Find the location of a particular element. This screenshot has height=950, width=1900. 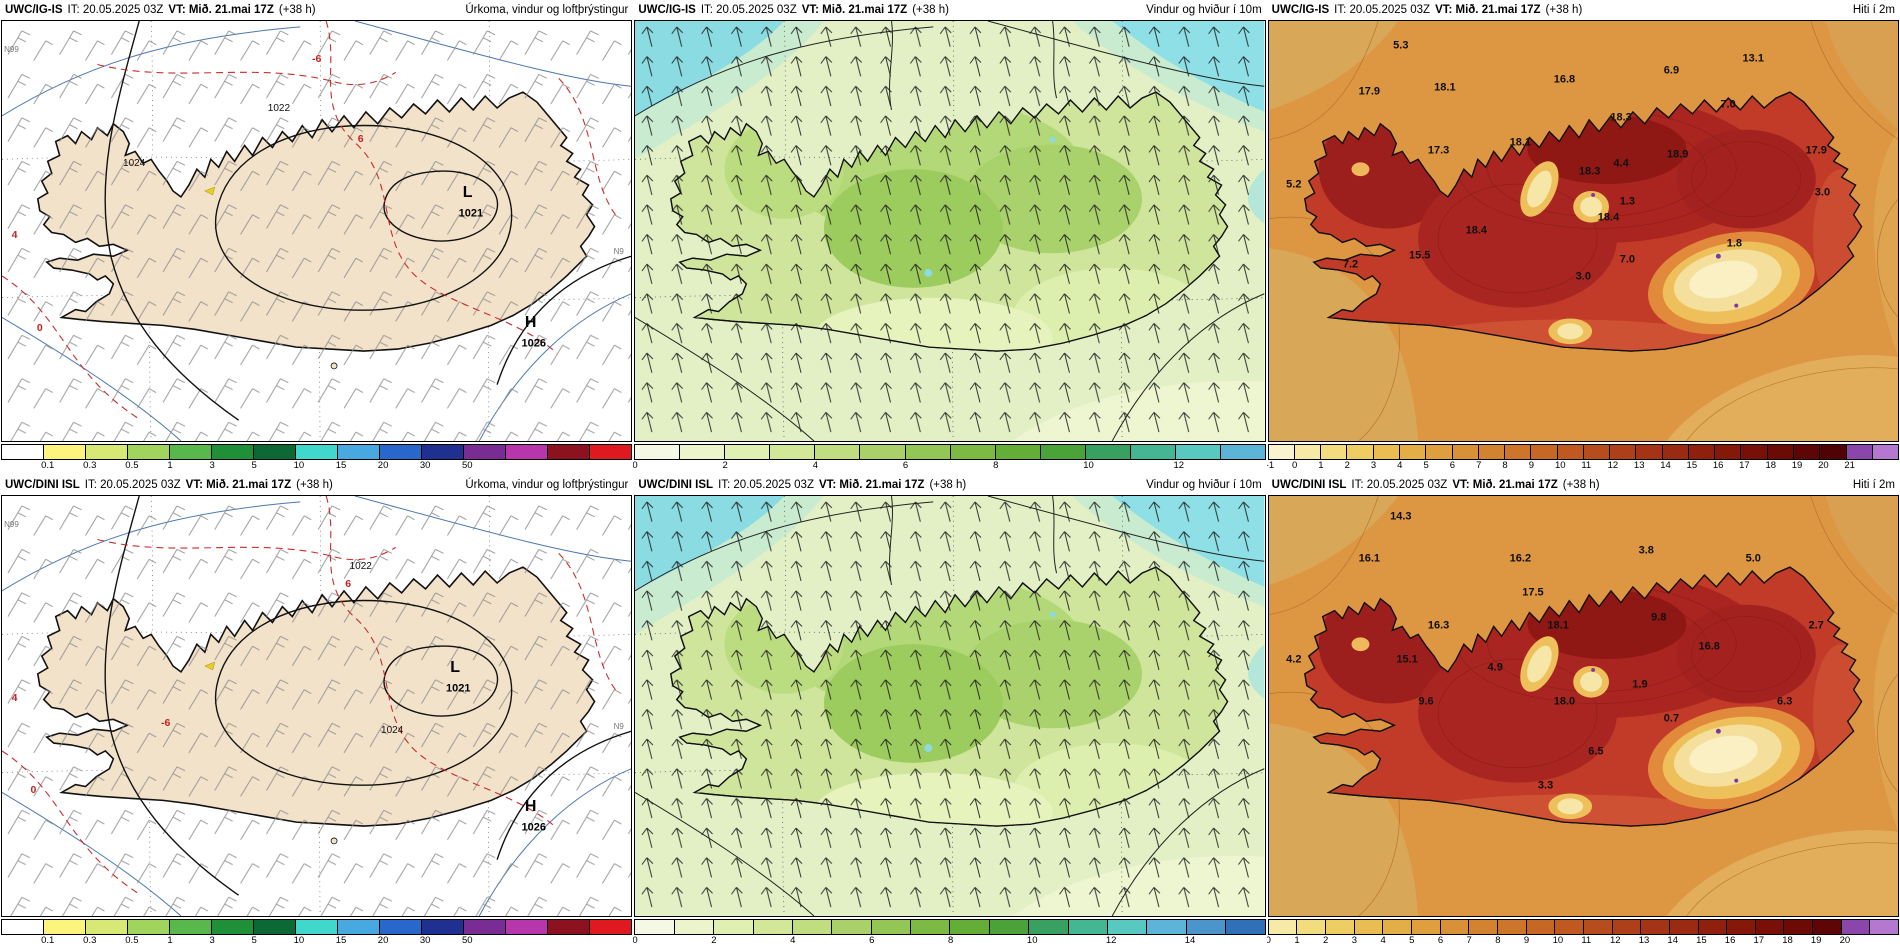

colorbar-tick-label: 0.1 is located at coordinates (48, 465).